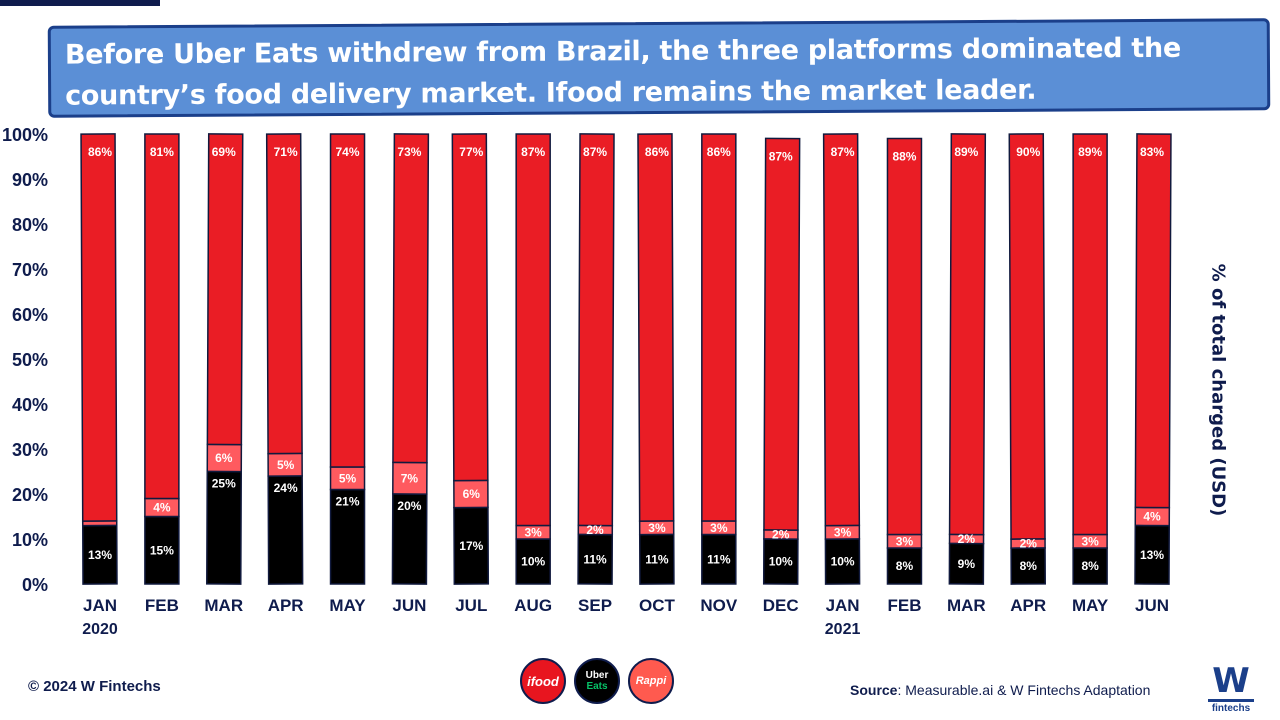  Describe the element at coordinates (162, 152) in the screenshot. I see `data-label-ifood: 81%` at that location.